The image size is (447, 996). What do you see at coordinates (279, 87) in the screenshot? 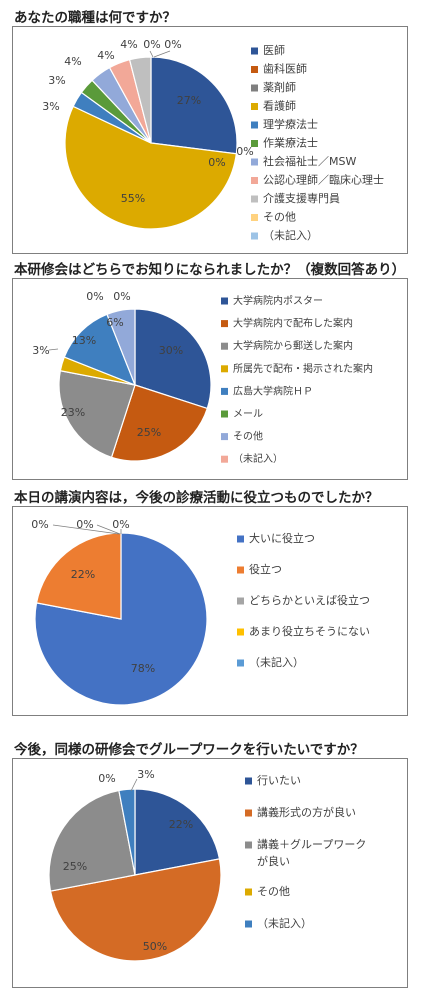
I see `chart1-legend-label-3: 薬剤師` at bounding box center [279, 87].